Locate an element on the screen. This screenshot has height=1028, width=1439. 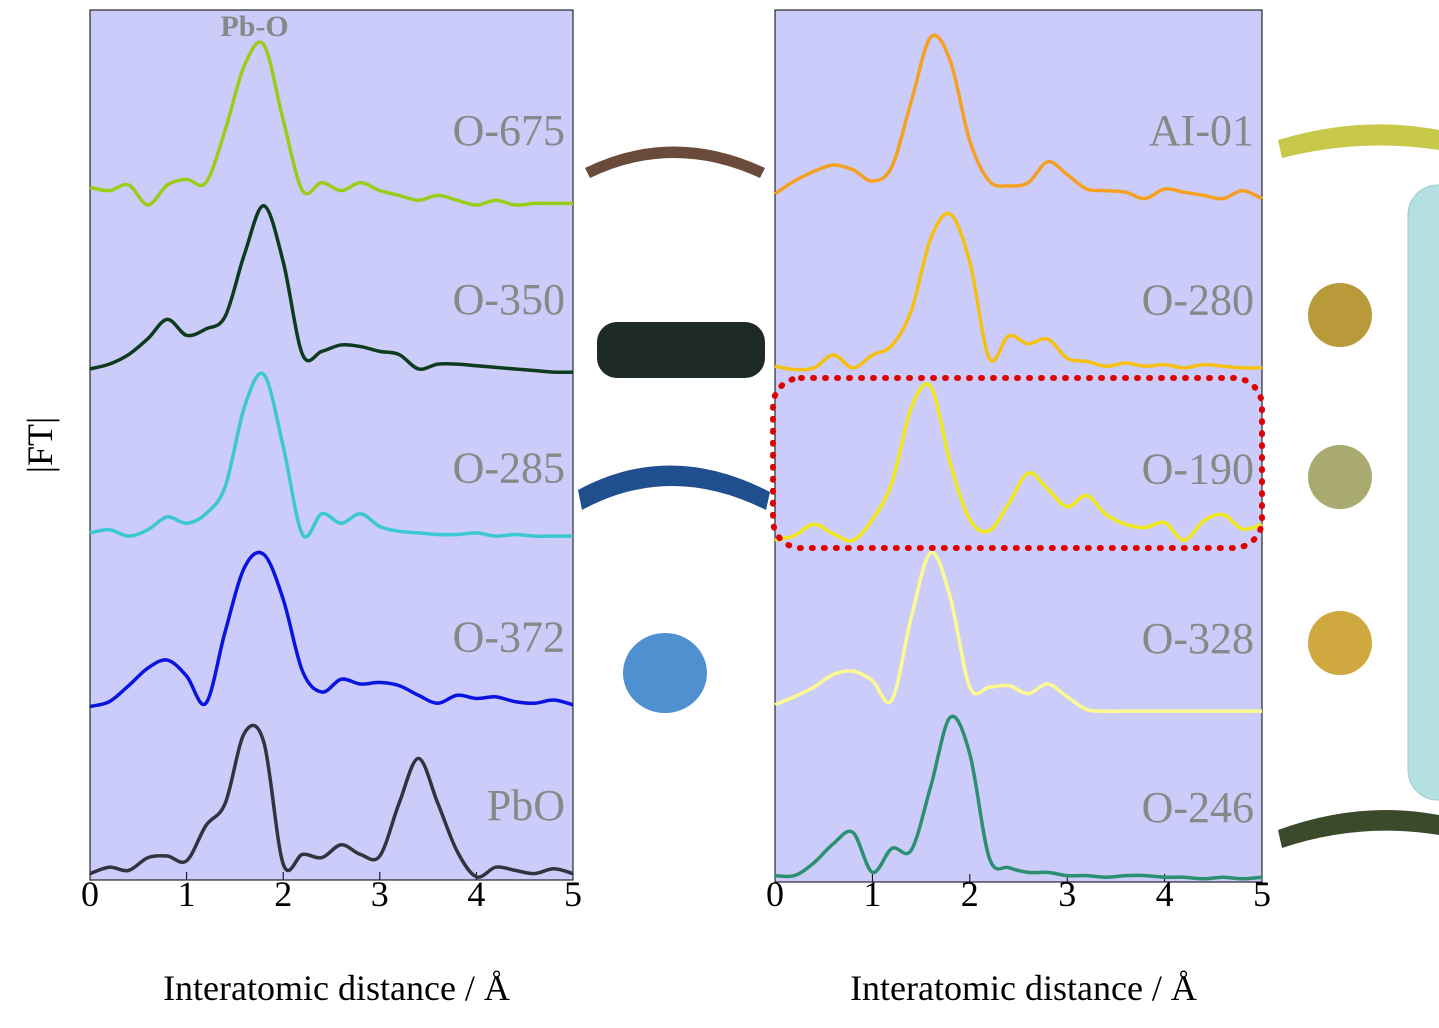
series-label: PbO is located at coordinates (526, 805).